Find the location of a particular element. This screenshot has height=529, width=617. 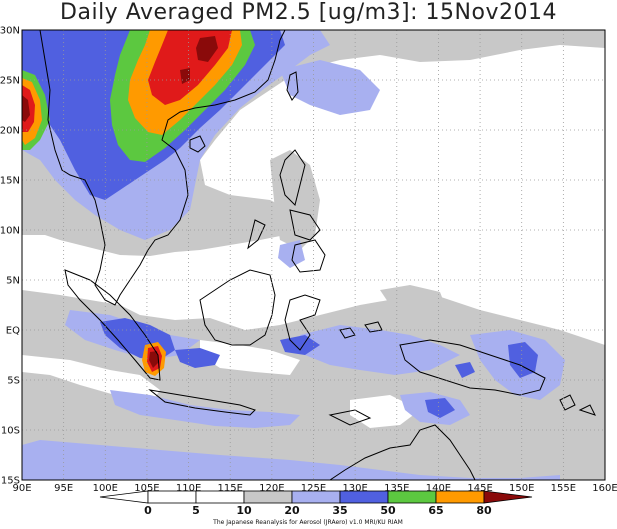

coastline-mindanao is located at coordinates (308, 256).